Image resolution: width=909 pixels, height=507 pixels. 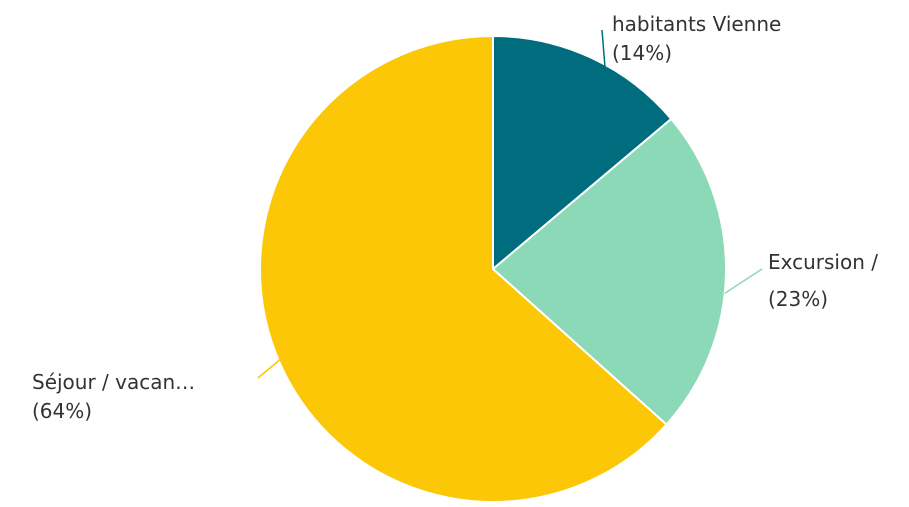 I want to click on data-label-excursion-percent: (23%), so click(x=798, y=299).